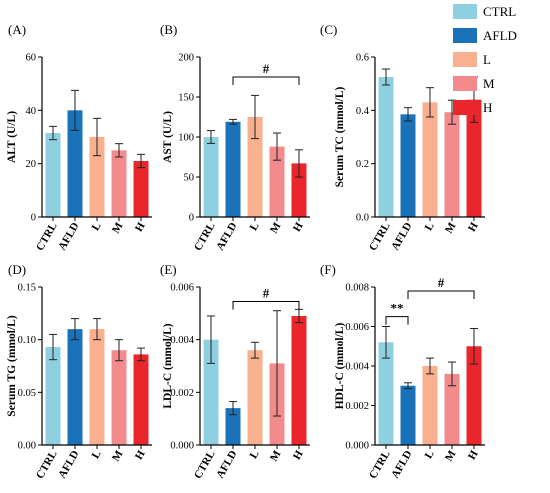 This screenshot has height=493, width=550. I want to click on y-axis-title: ALT (U/L), so click(12, 137).